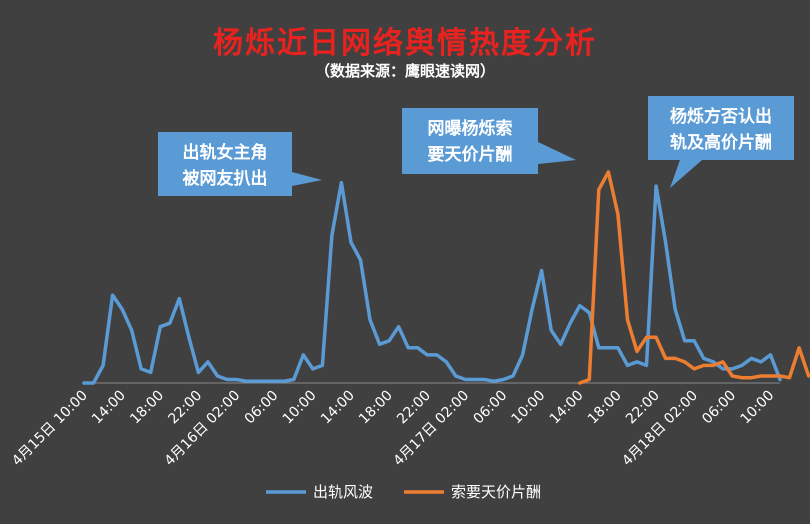  I want to click on callout-2: 网曝杨烁索 要天价片酬, so click(489, 141).